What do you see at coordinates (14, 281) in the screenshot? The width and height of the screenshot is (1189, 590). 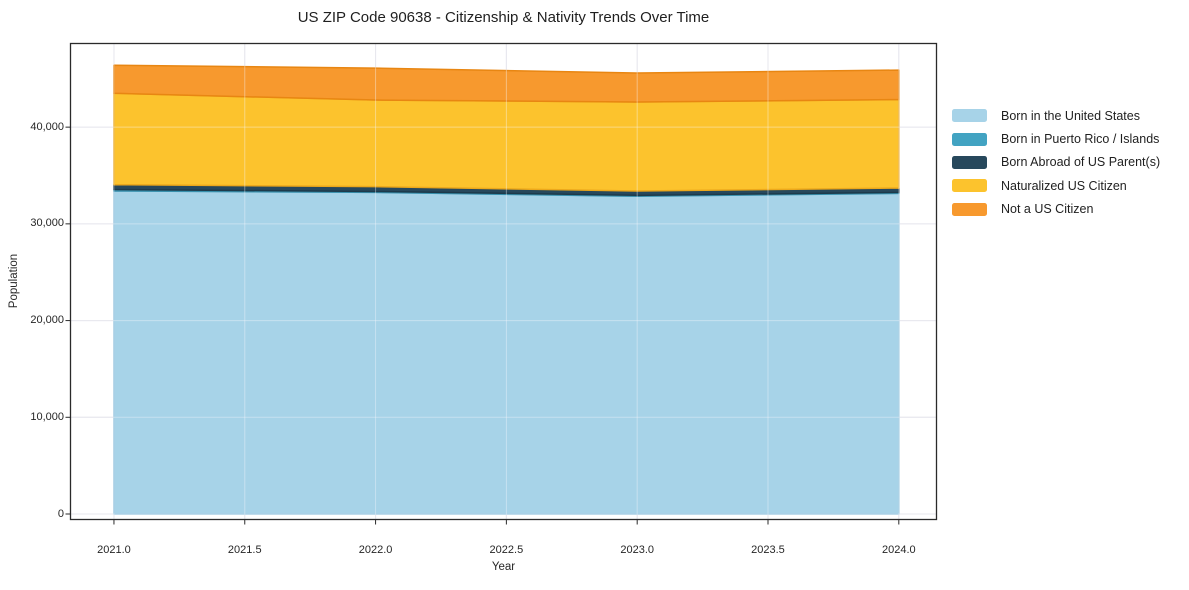 I see `y-axis-label: Population` at bounding box center [14, 281].